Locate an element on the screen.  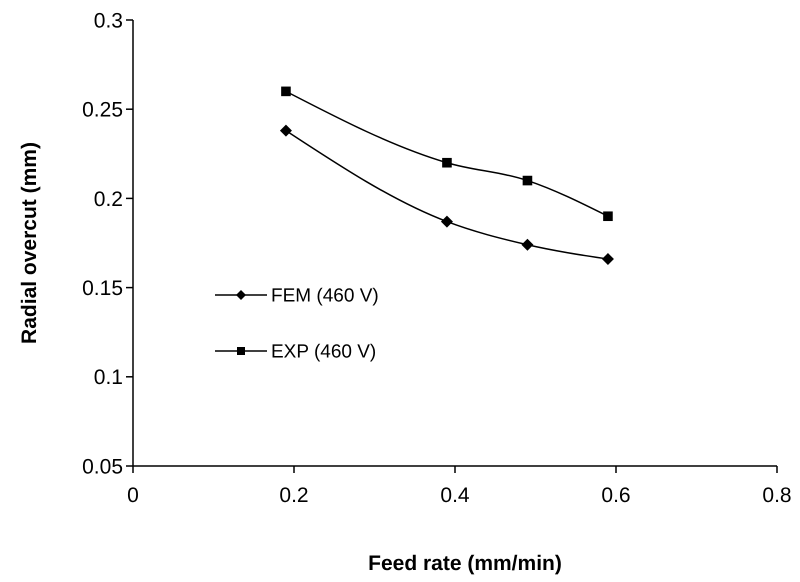
y-tick-label: 0.2 is located at coordinates (108, 199).